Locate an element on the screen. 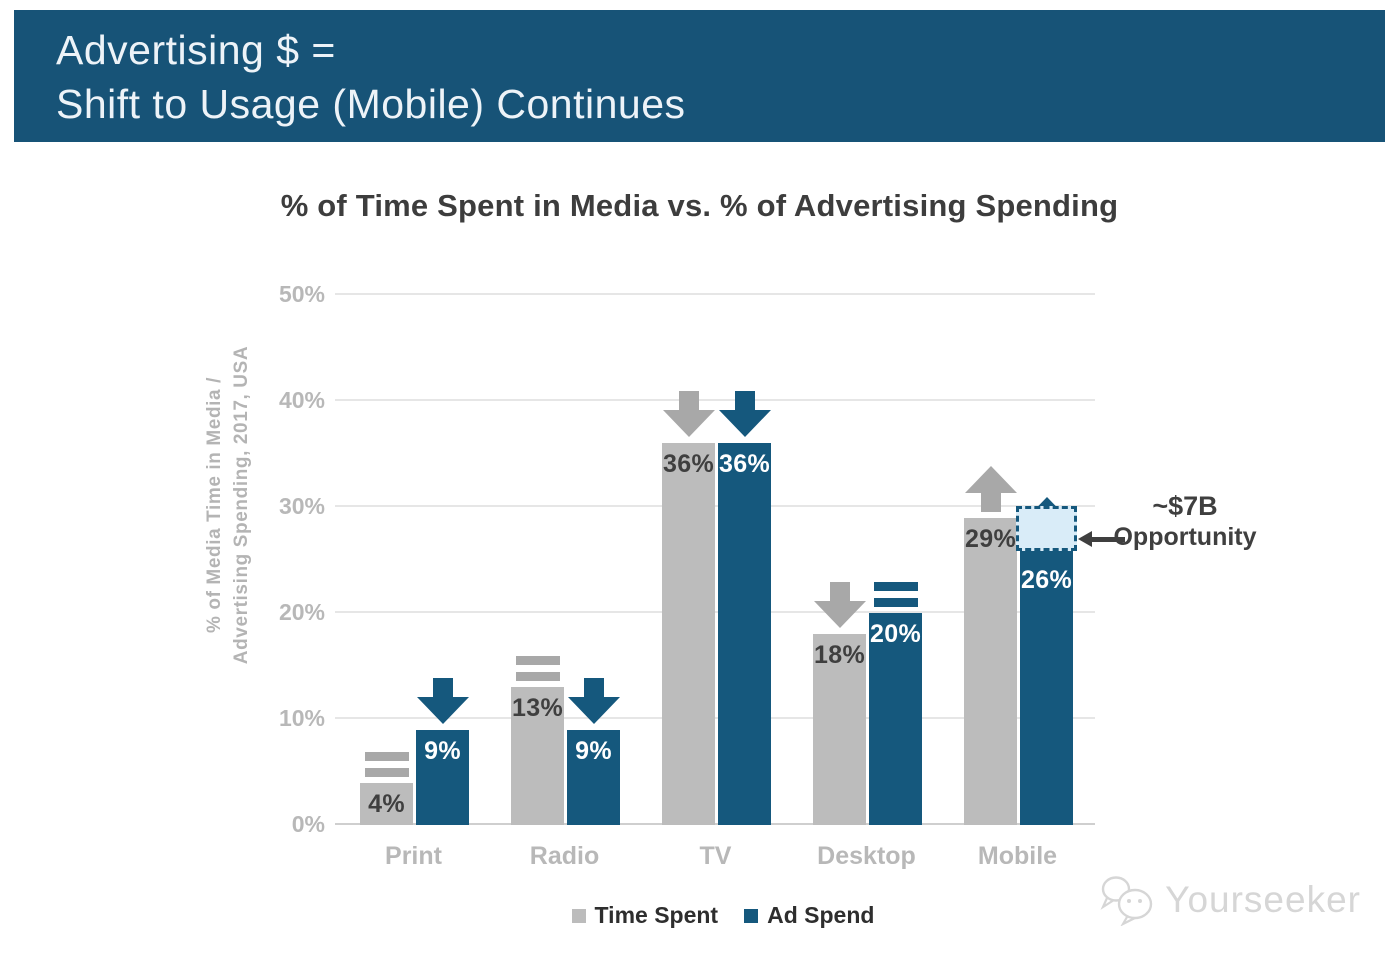 Image resolution: width=1399 pixels, height=960 pixels. slide-title-line2: Shift to Usage (Mobile) Continues is located at coordinates (371, 104).